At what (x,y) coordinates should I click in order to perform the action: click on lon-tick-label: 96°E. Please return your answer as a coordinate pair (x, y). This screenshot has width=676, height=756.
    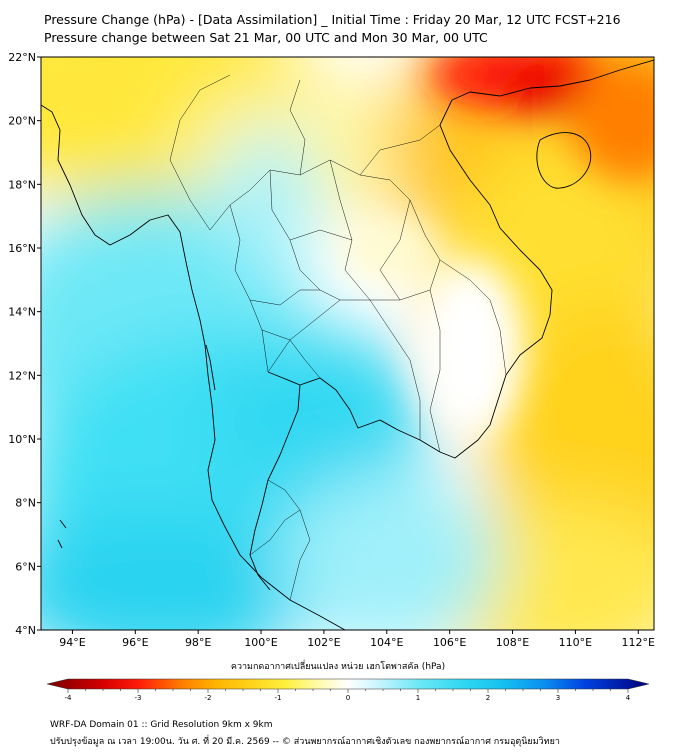
    Looking at the image, I should click on (135, 642).